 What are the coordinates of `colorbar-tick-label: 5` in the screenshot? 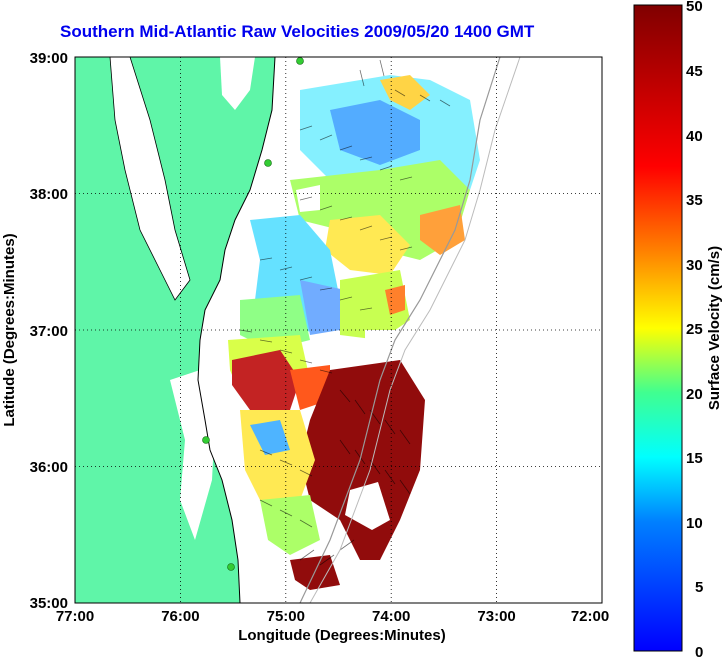 It's located at (699, 587).